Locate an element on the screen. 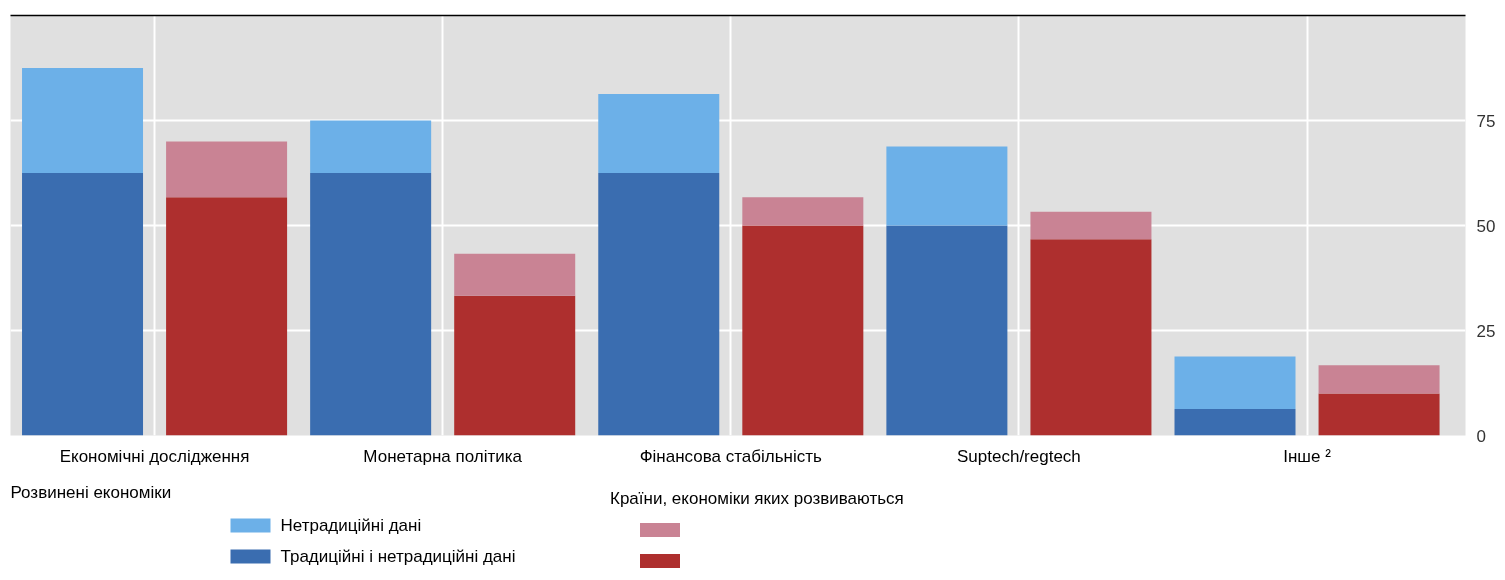  text: Економічні дослідження is located at coordinates (154, 456).